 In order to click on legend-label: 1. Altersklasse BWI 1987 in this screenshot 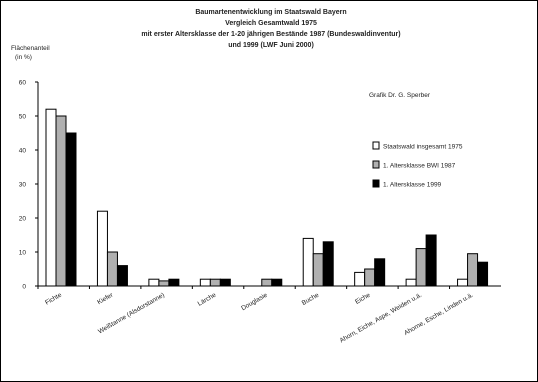, I will do `click(419, 166)`.